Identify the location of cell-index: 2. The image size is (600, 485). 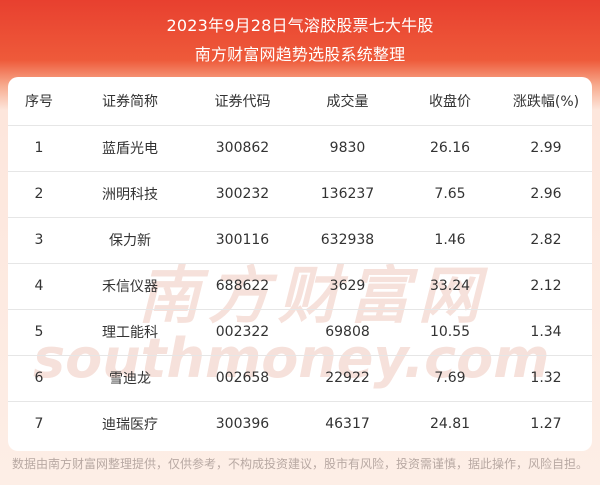
(39, 194).